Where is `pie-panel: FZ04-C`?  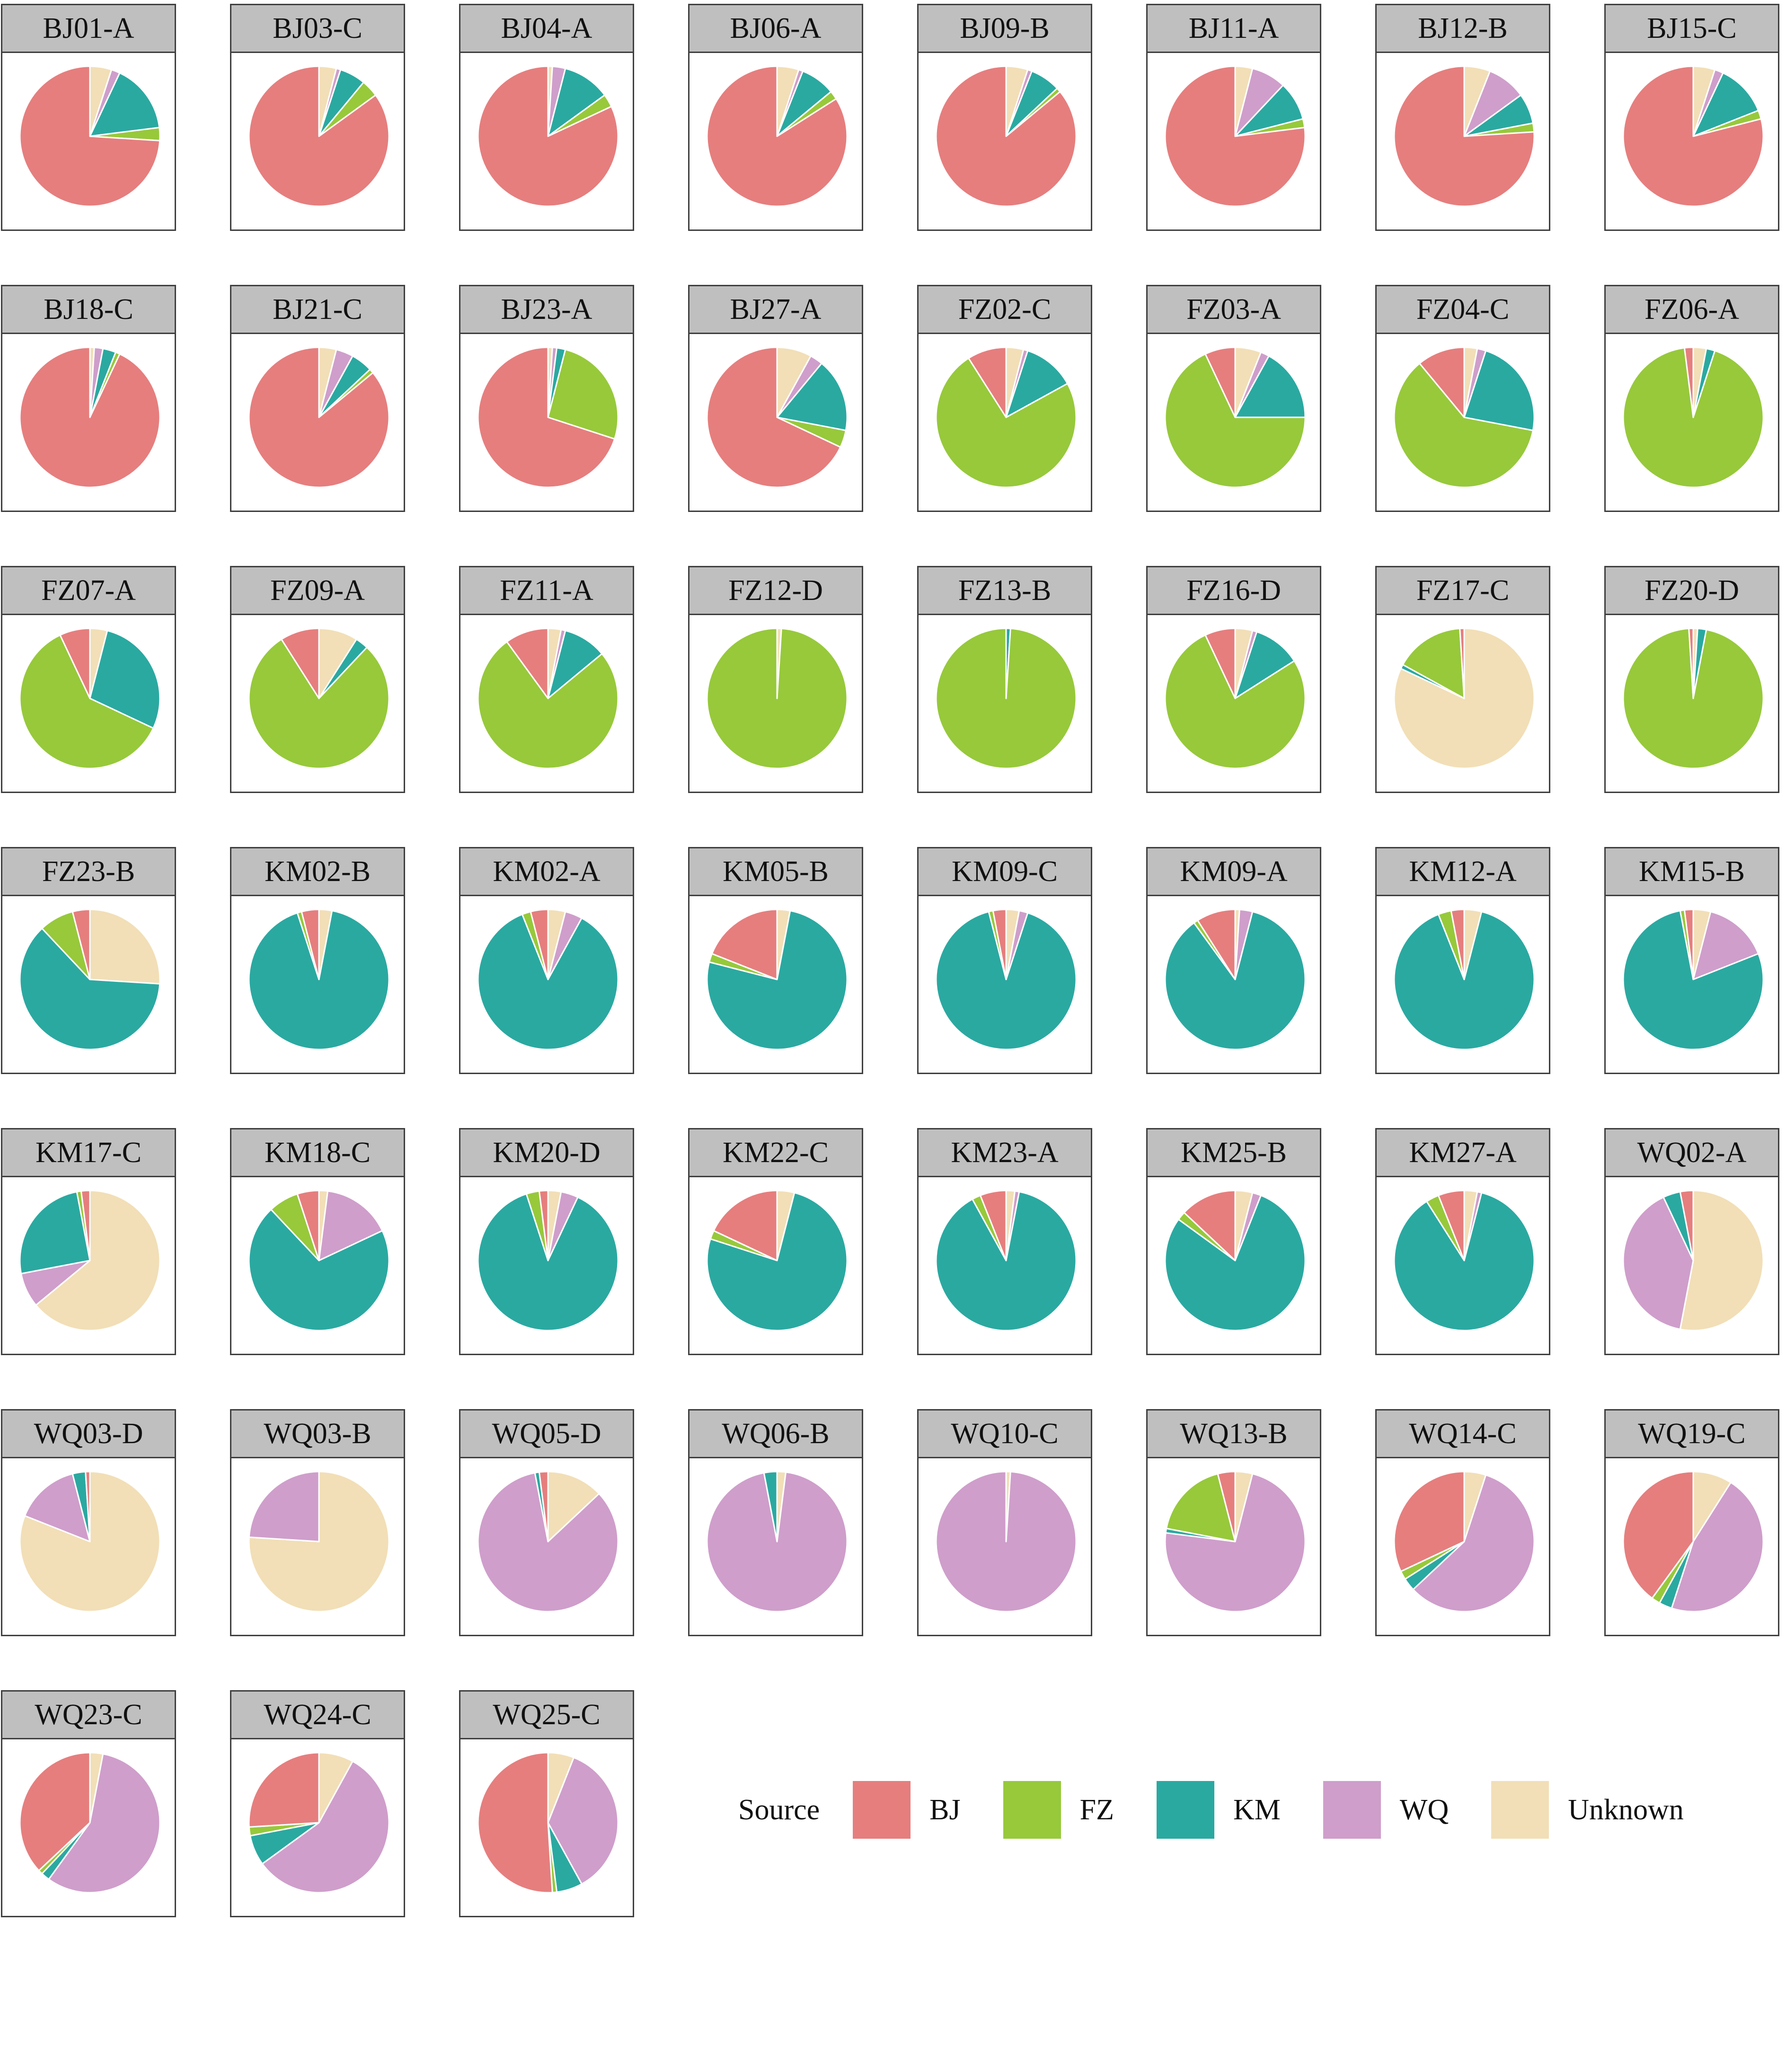 pie-panel: FZ04-C is located at coordinates (1462, 398).